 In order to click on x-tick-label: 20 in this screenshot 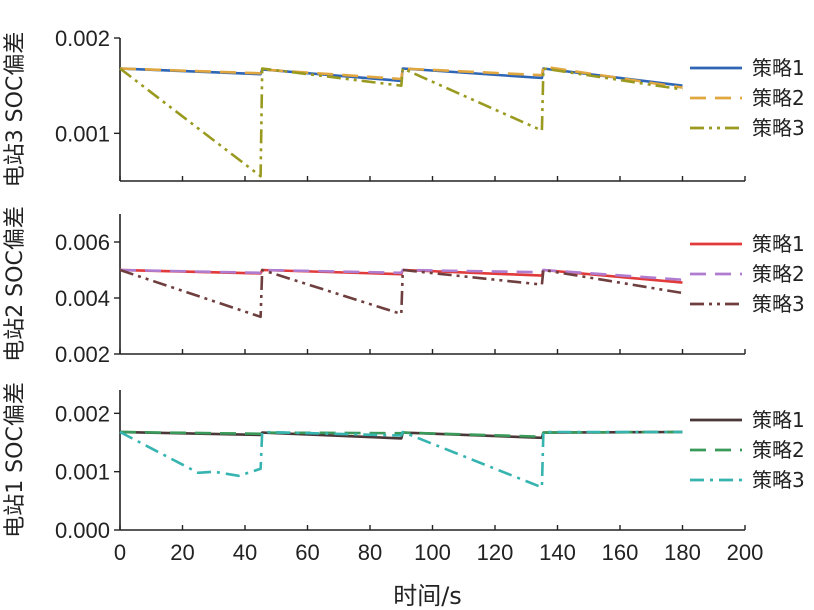, I will do `click(182, 552)`.